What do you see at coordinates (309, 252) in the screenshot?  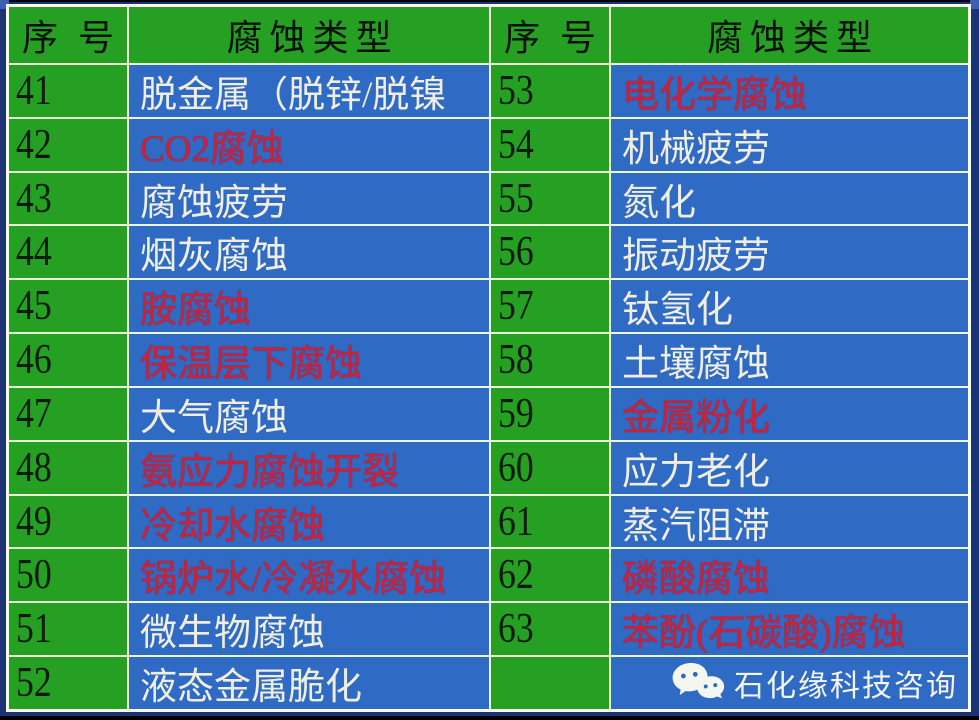 I see `corrosion-type-cell: 烟灰腐蚀` at bounding box center [309, 252].